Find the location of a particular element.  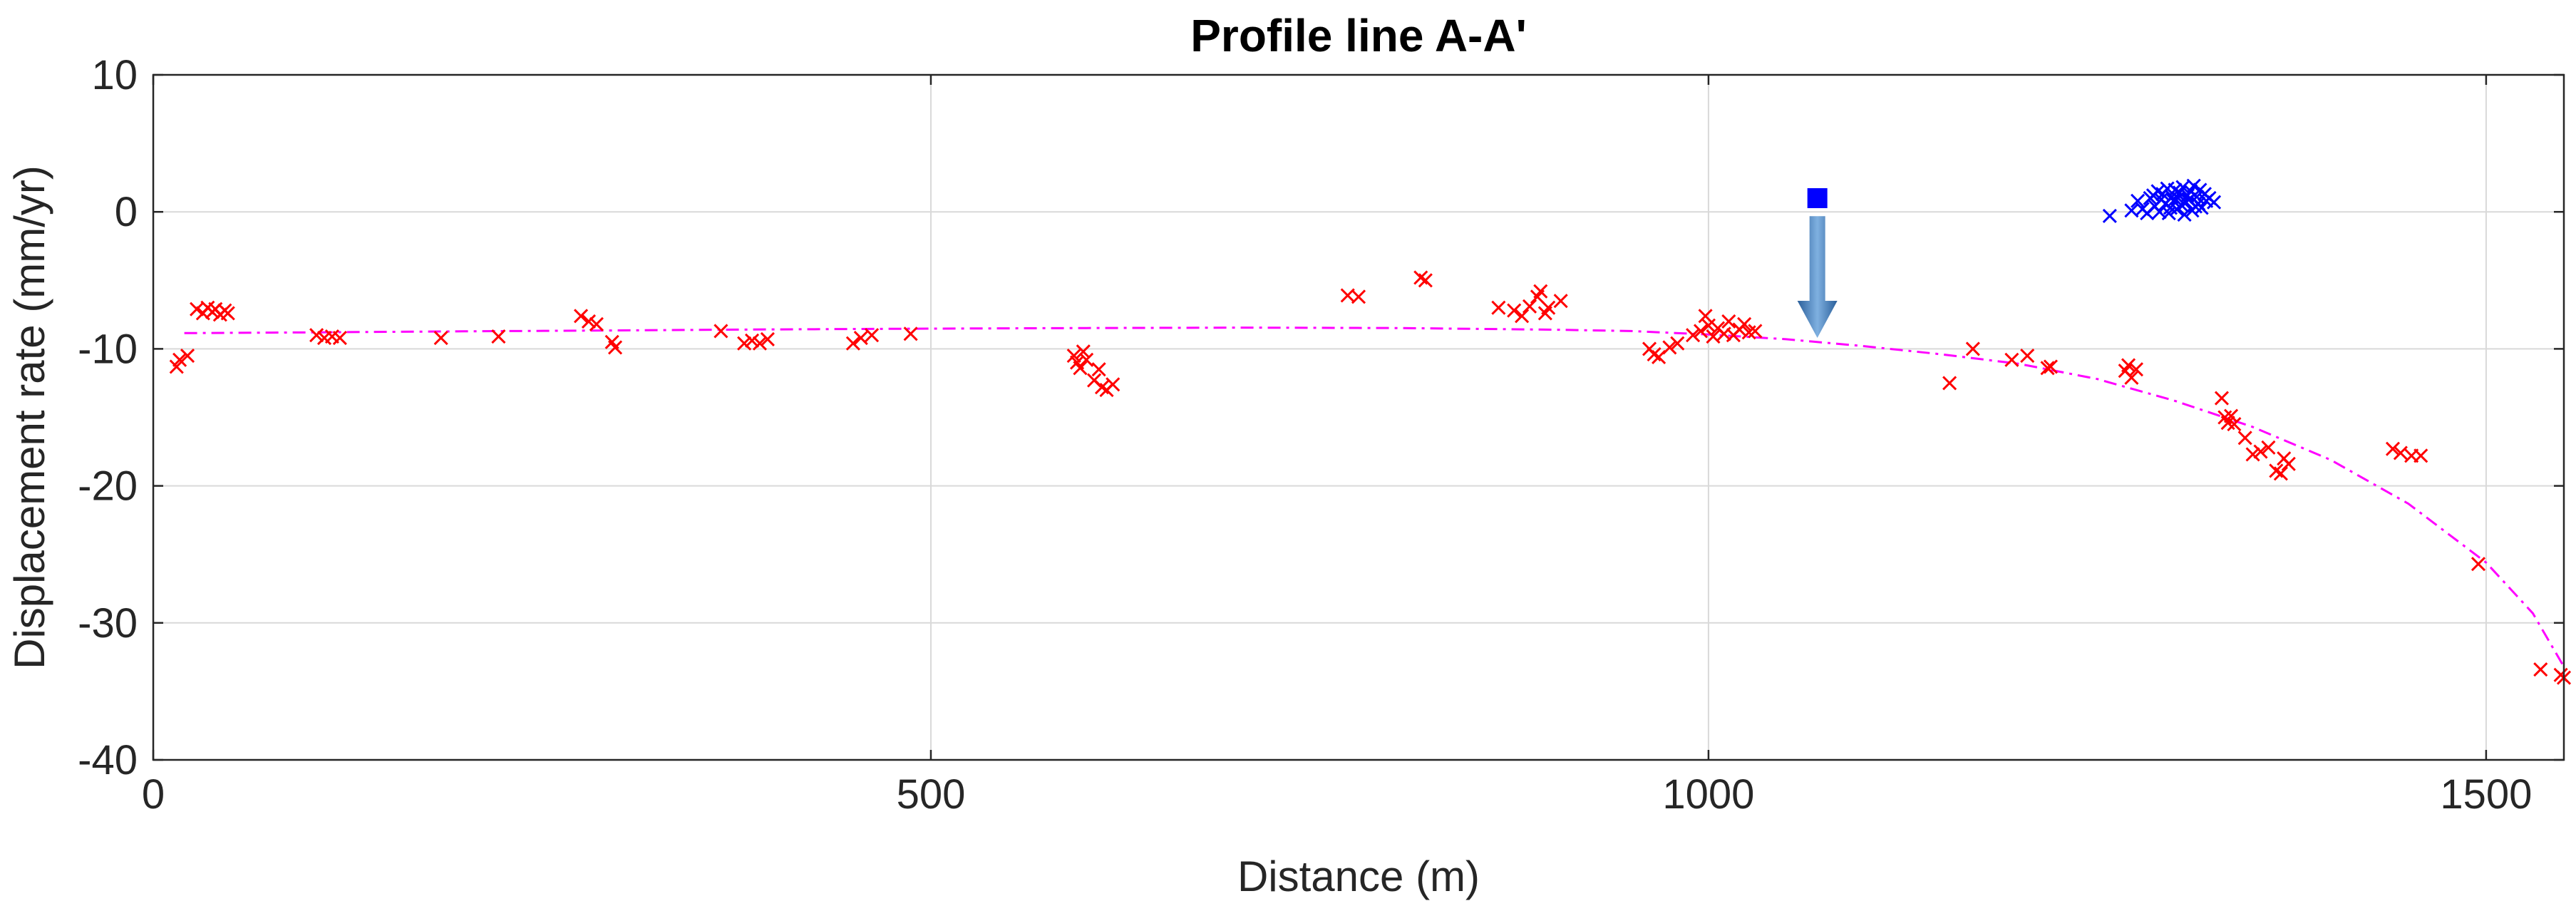

x-tick-label: 0 is located at coordinates (153, 794).